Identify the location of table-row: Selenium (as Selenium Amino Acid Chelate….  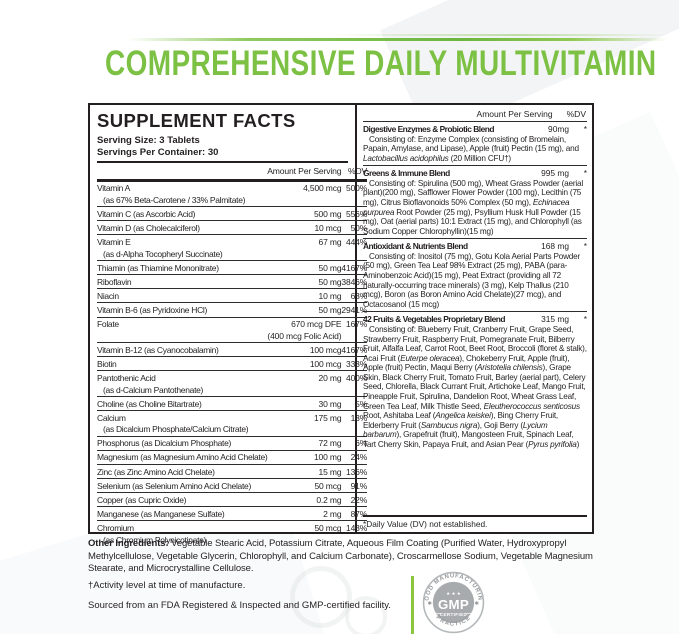
(232, 485).